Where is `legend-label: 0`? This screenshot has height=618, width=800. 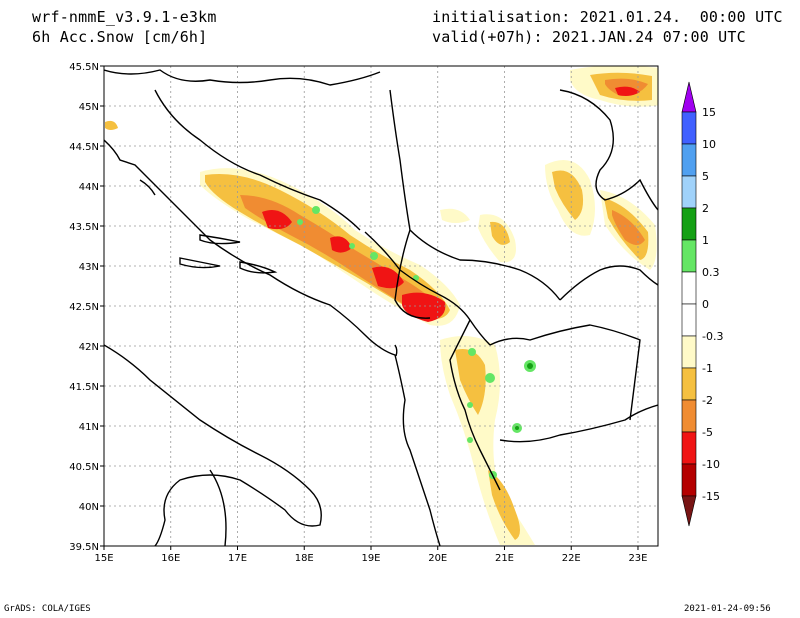
legend-label: 0 is located at coordinates (705, 304).